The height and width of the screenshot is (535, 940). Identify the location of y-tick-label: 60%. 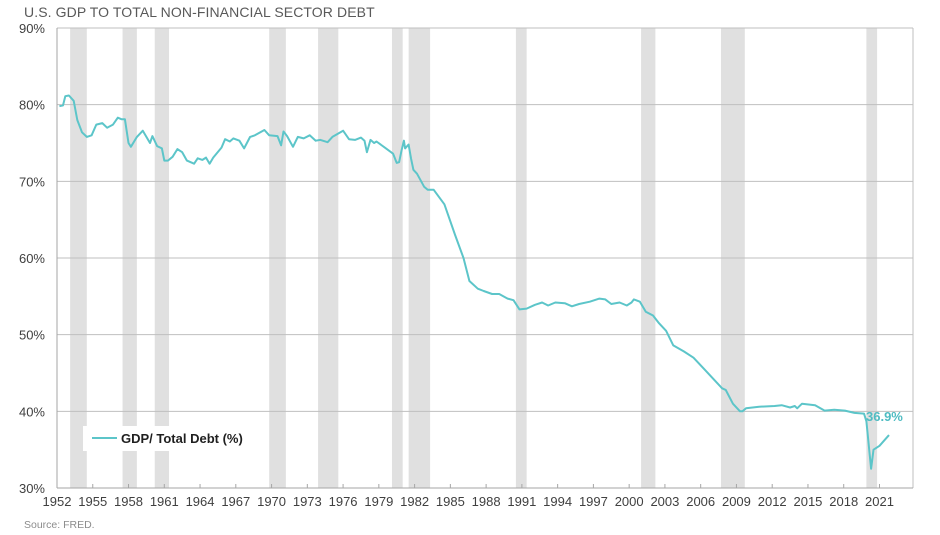
(32, 258).